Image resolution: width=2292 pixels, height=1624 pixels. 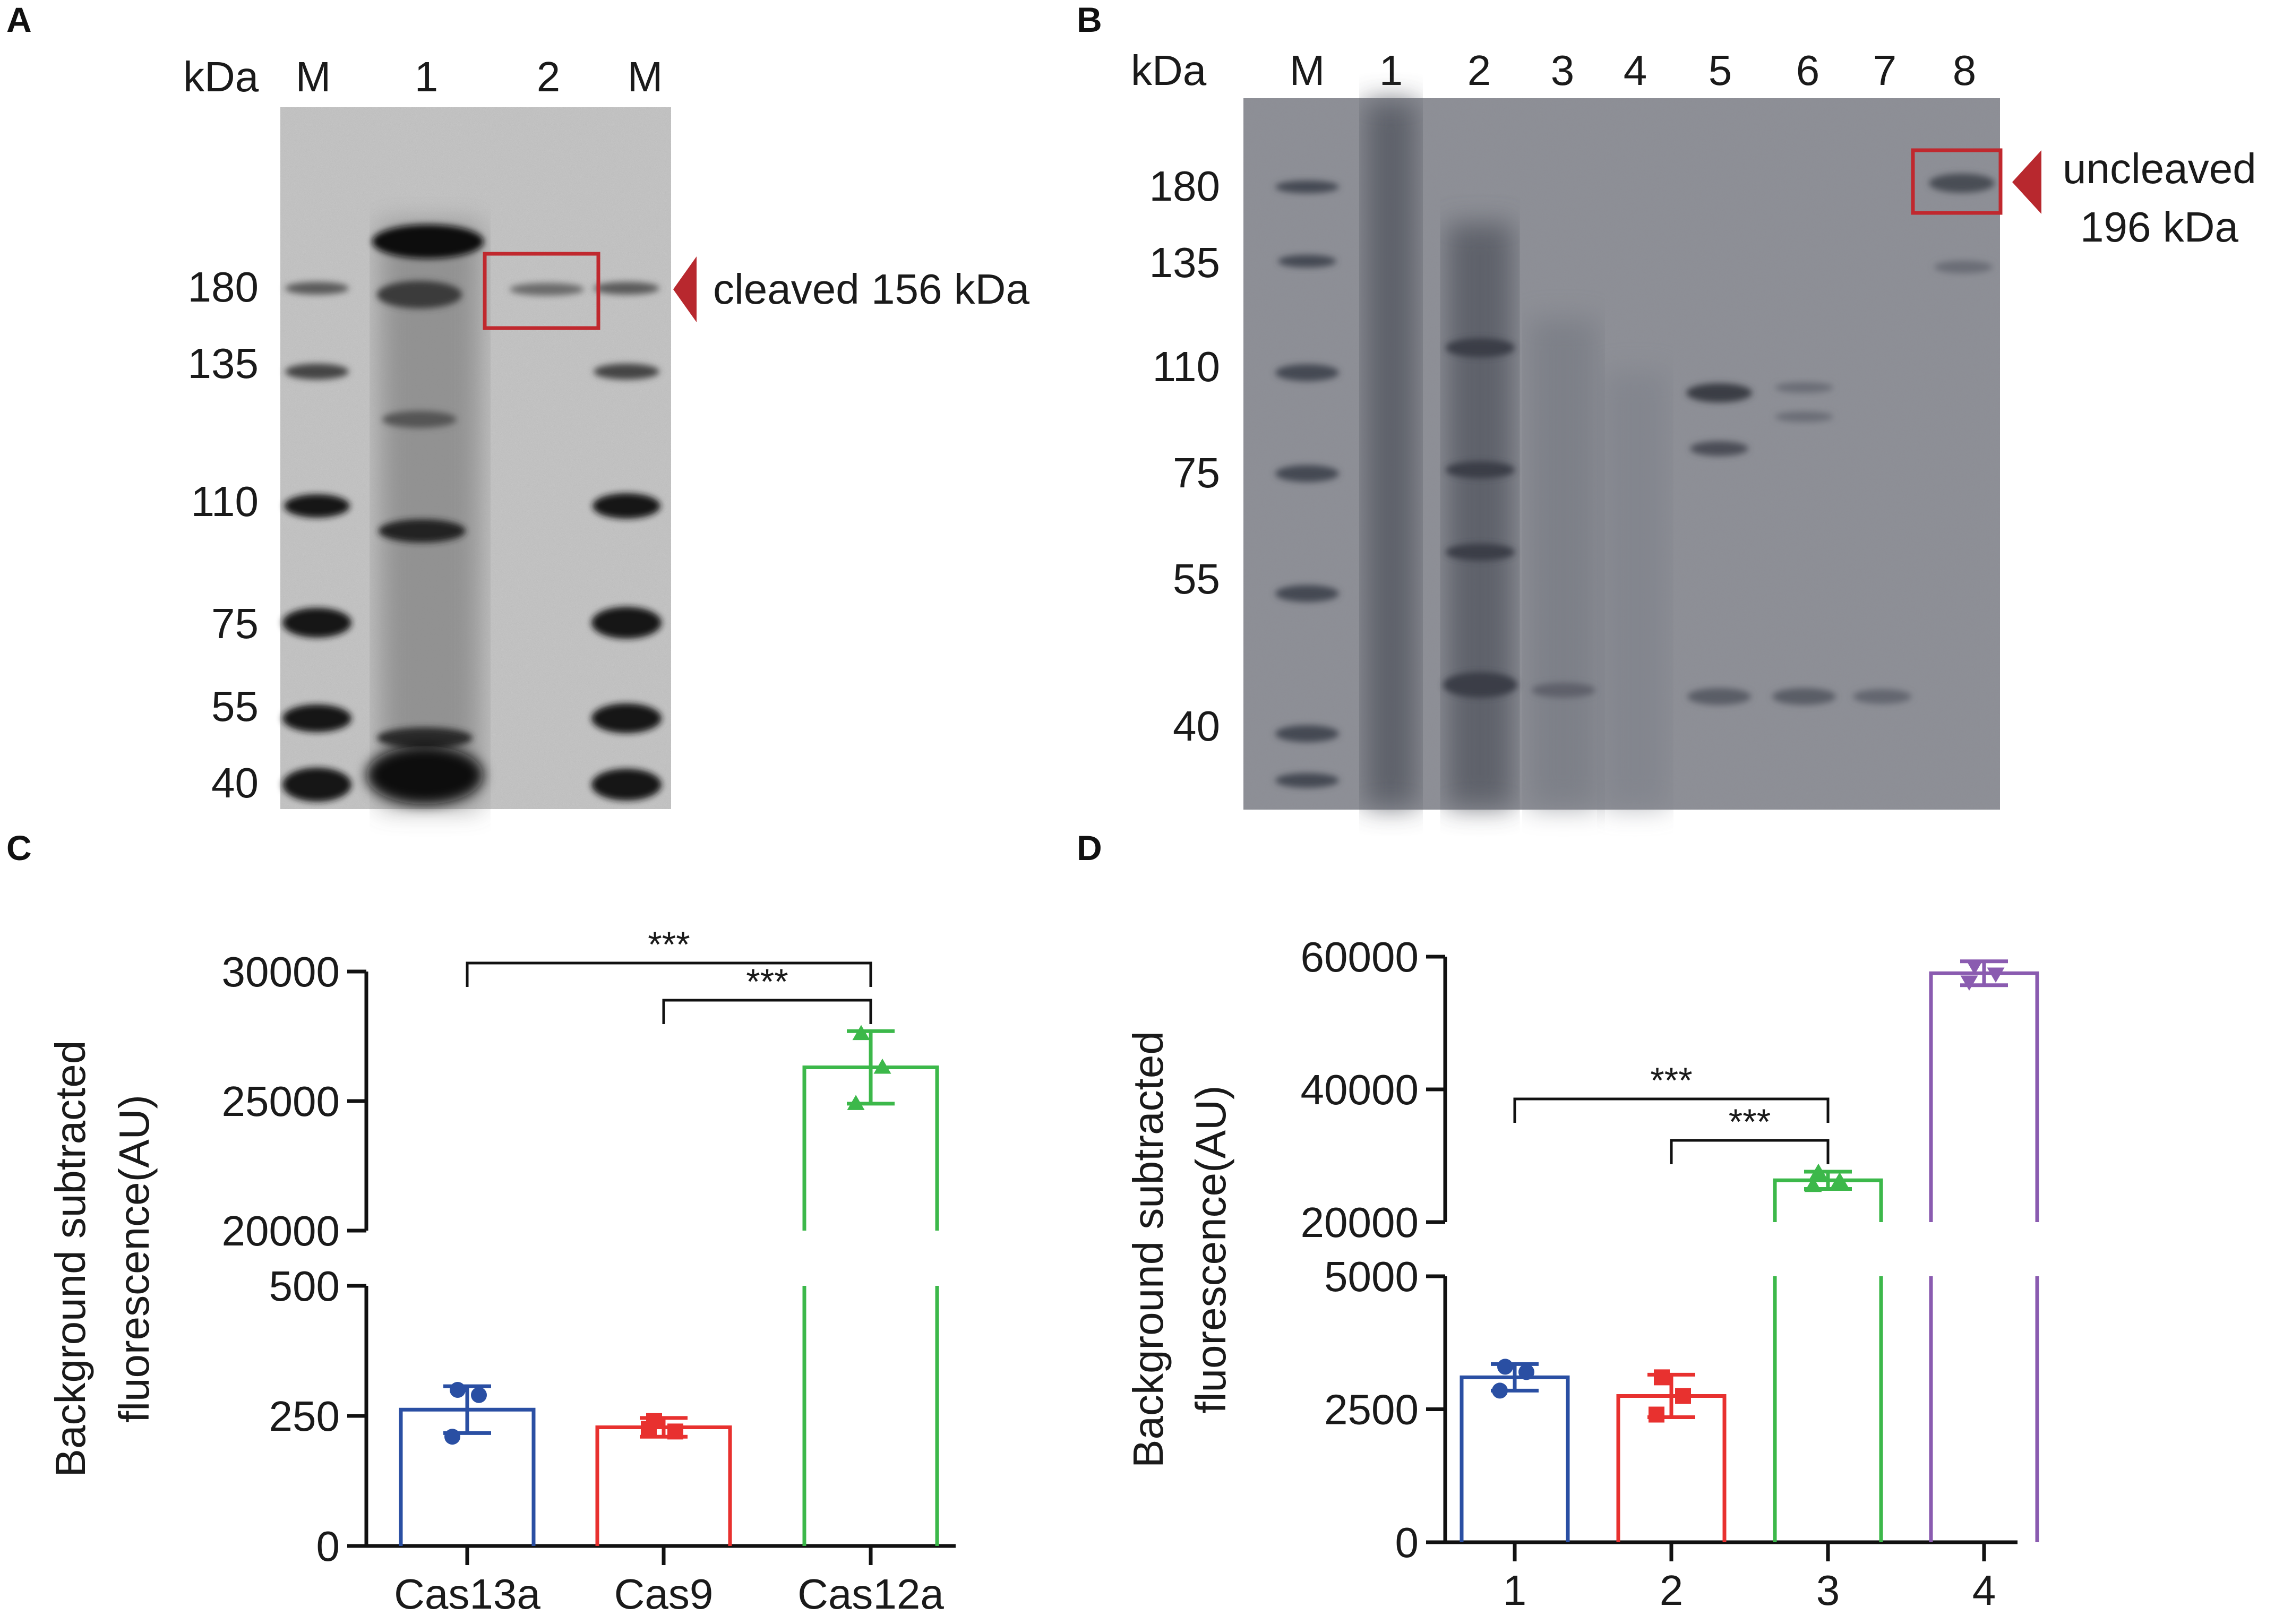 I want to click on gel-b-lane-label: 3, so click(x=1563, y=70).